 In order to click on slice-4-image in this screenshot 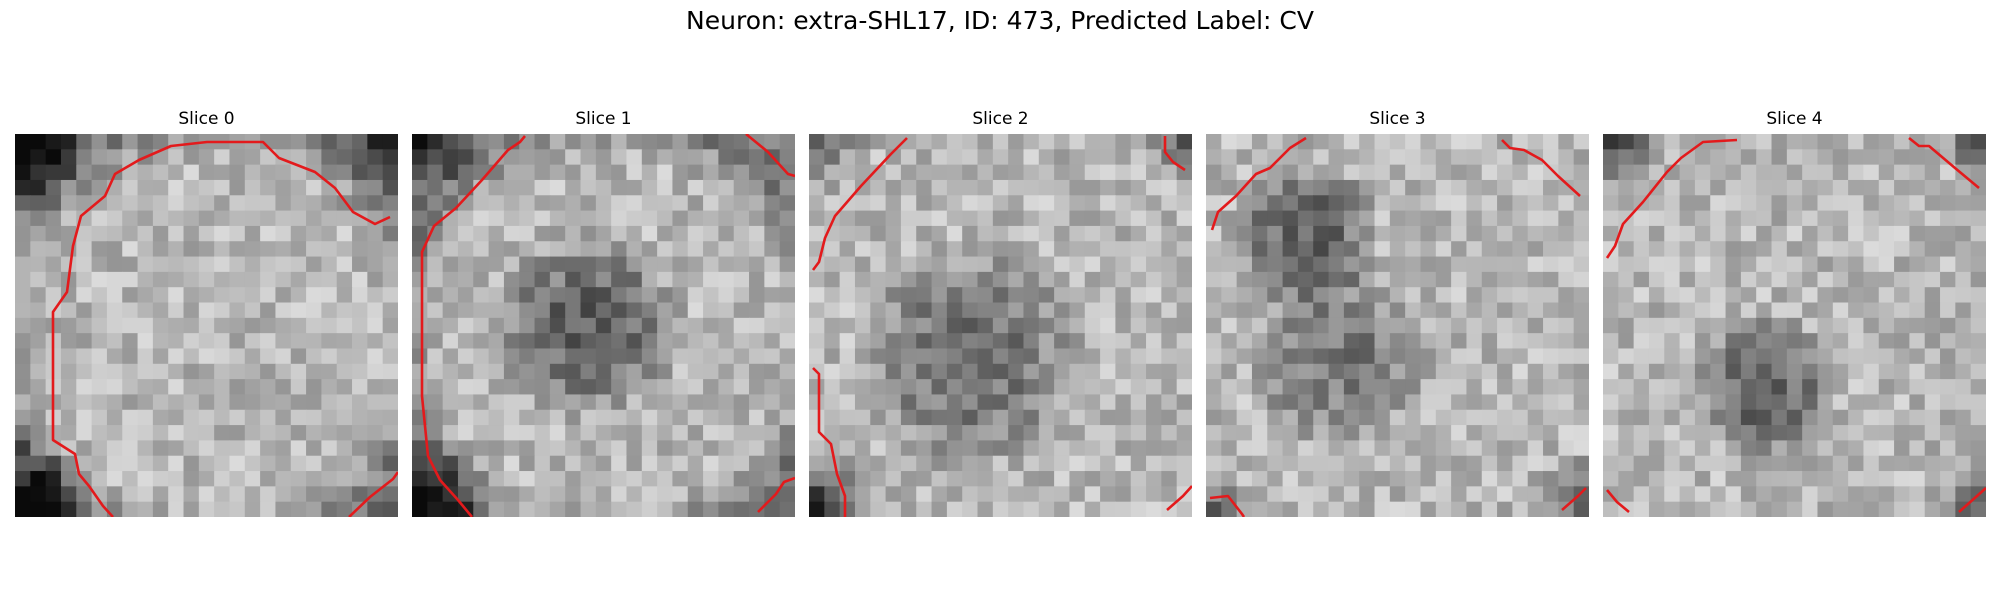, I will do `click(1794, 325)`.